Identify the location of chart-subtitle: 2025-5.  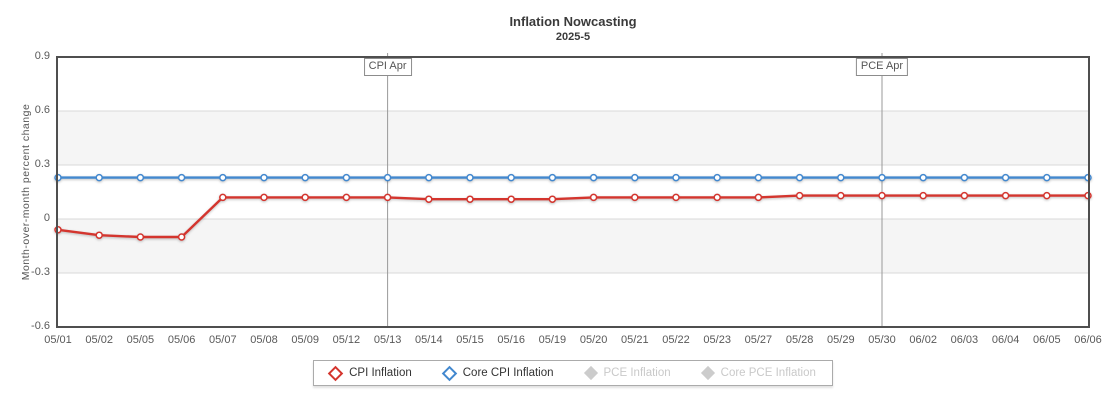
(573, 37).